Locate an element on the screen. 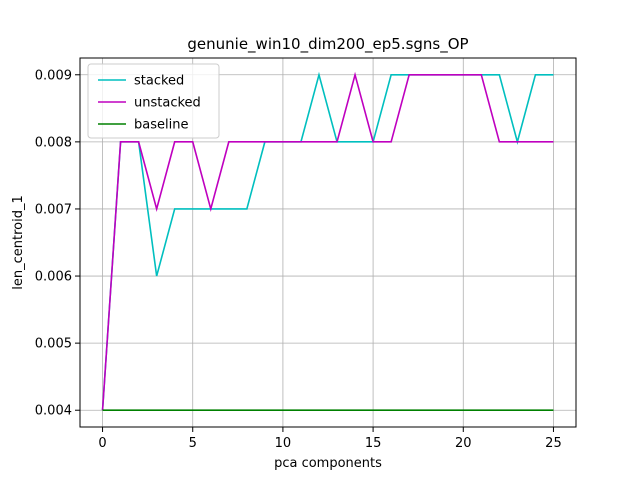 The width and height of the screenshot is (640, 480). x-tick-label: 20 is located at coordinates (463, 443).